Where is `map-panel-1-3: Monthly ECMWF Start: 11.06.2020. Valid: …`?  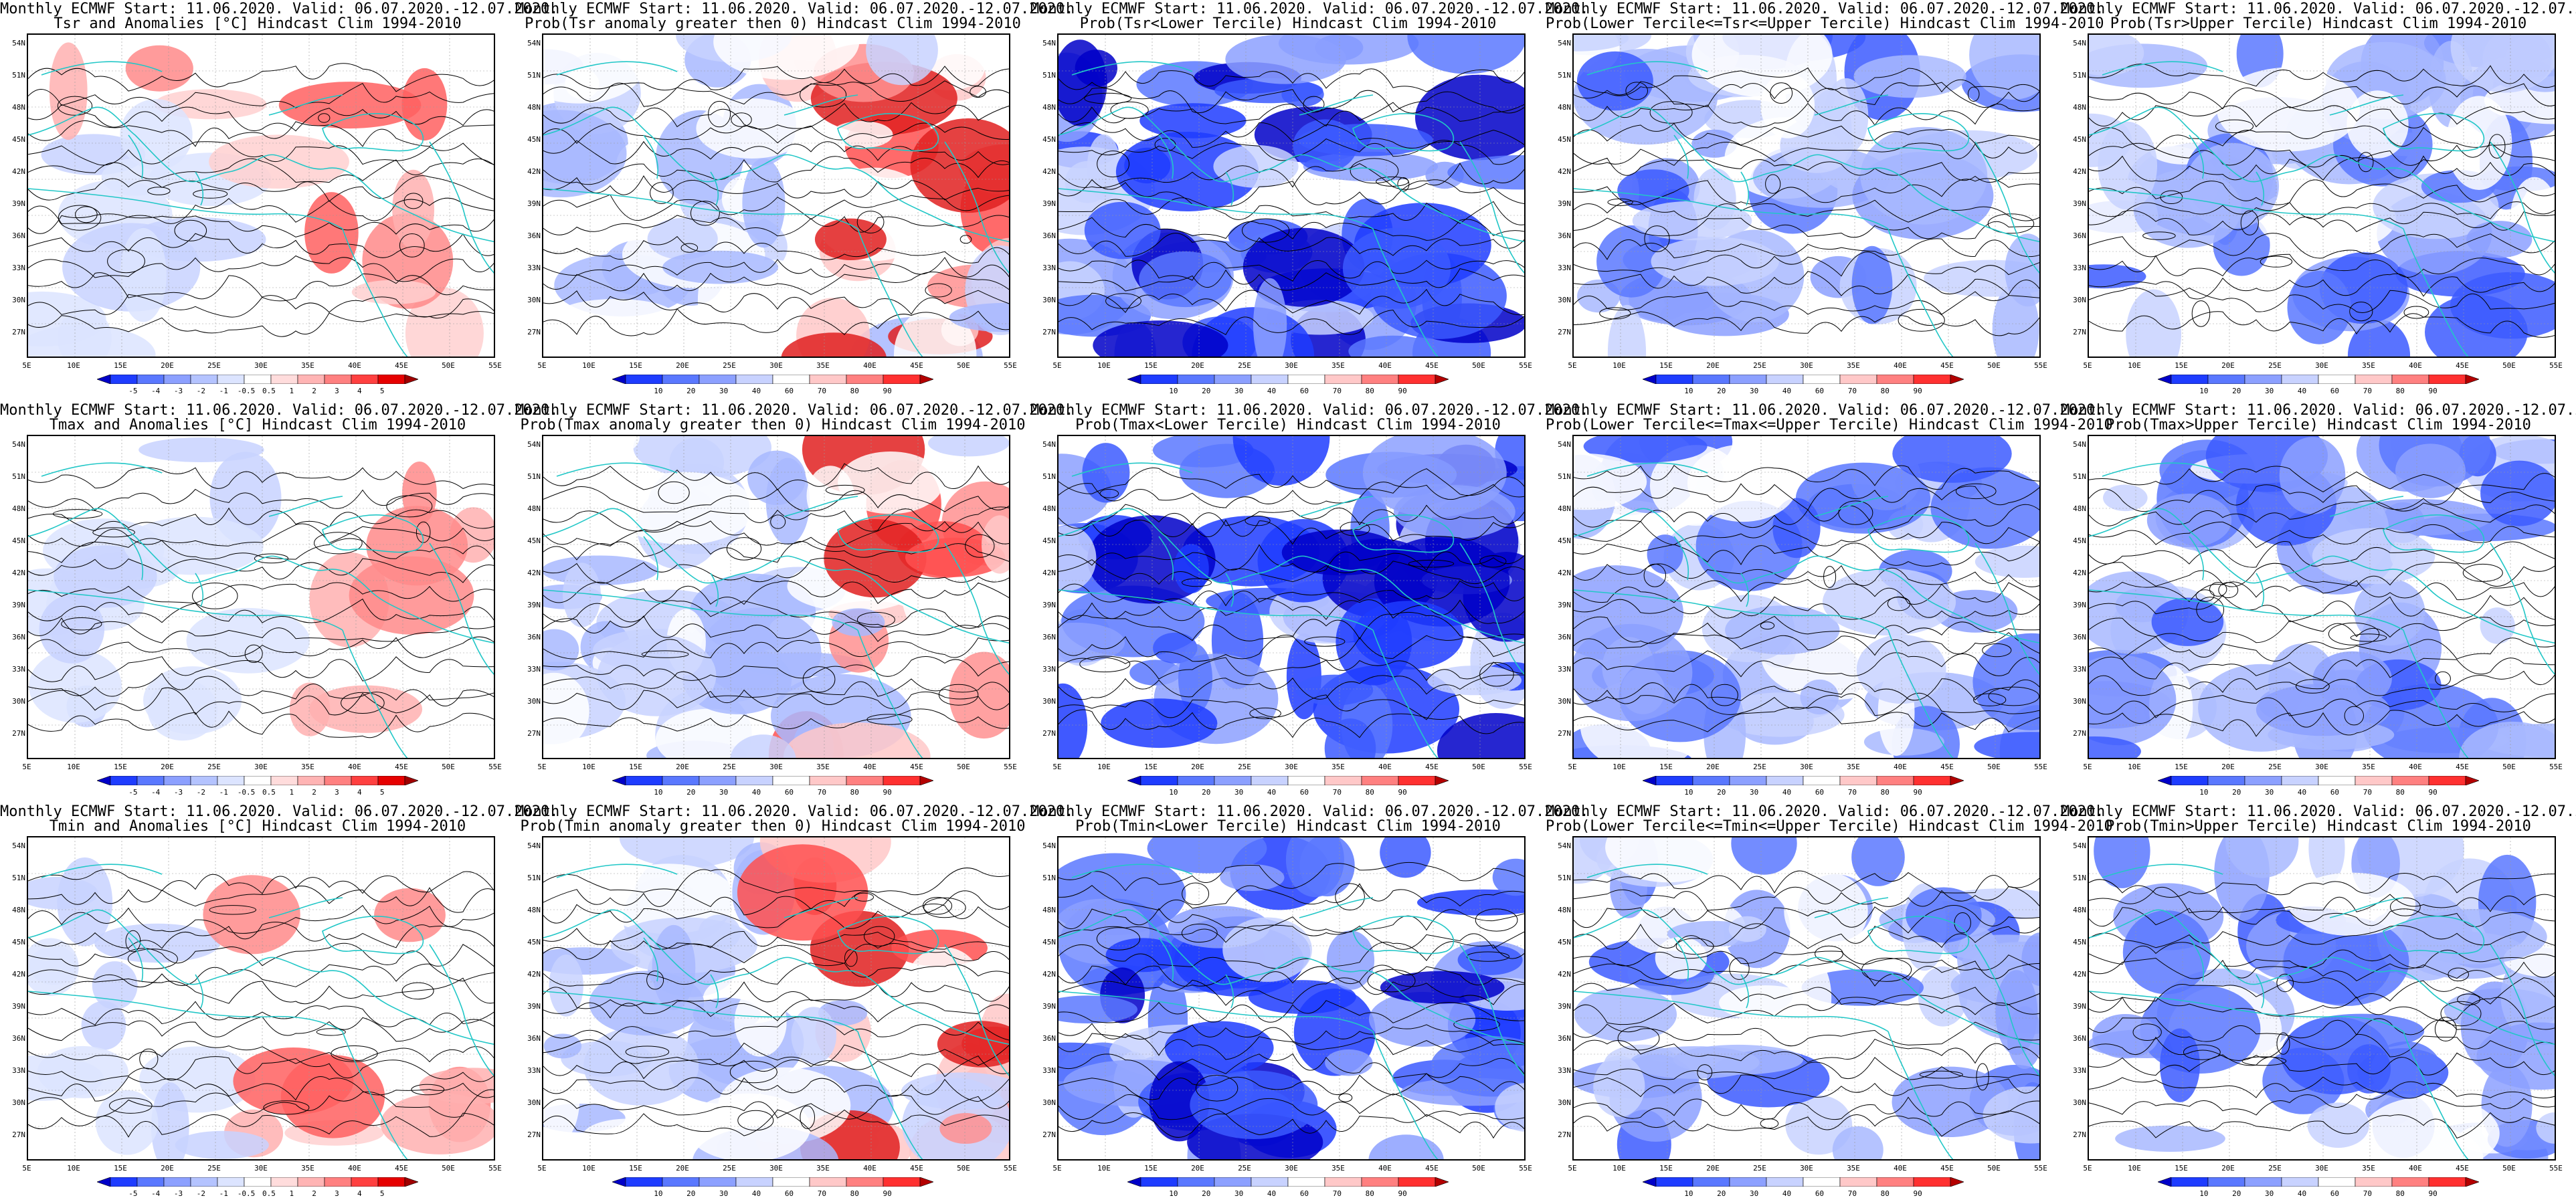 map-panel-1-3: Monthly ECMWF Start: 11.06.2020. Valid: … is located at coordinates (1829, 602).